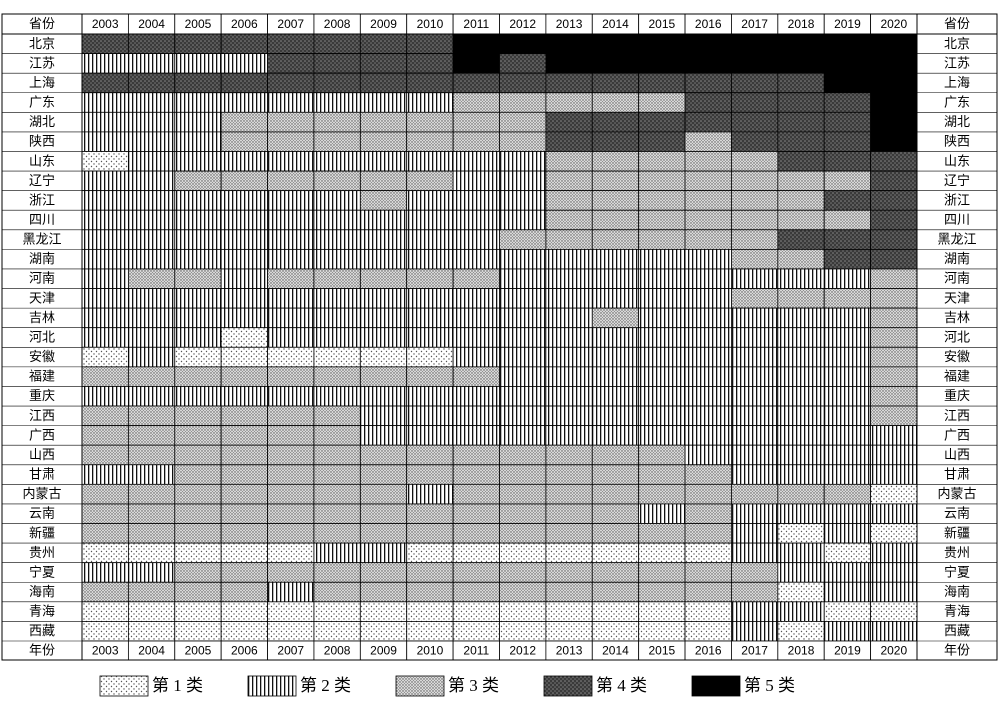 This screenshot has width=999, height=708. What do you see at coordinates (957, 532) in the screenshot?
I see `province-label: 新疆` at bounding box center [957, 532].